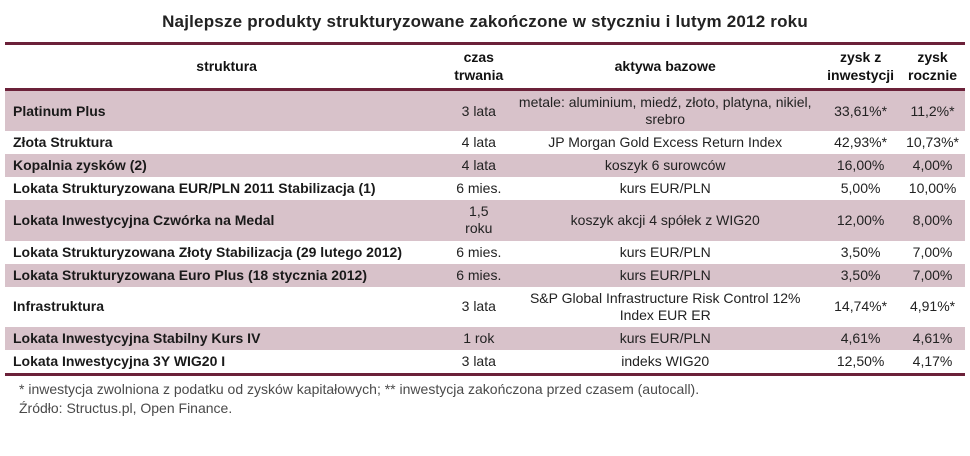  I want to click on table-cell: 33,61%*, so click(861, 110).